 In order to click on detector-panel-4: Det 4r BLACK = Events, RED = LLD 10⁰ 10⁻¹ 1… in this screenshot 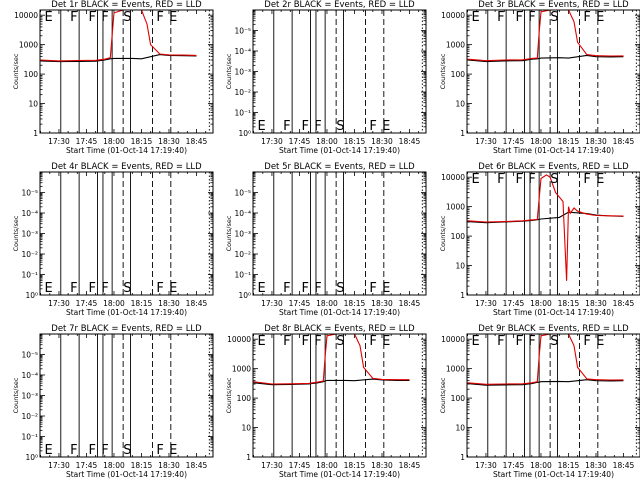, I will do `click(113, 239)`.